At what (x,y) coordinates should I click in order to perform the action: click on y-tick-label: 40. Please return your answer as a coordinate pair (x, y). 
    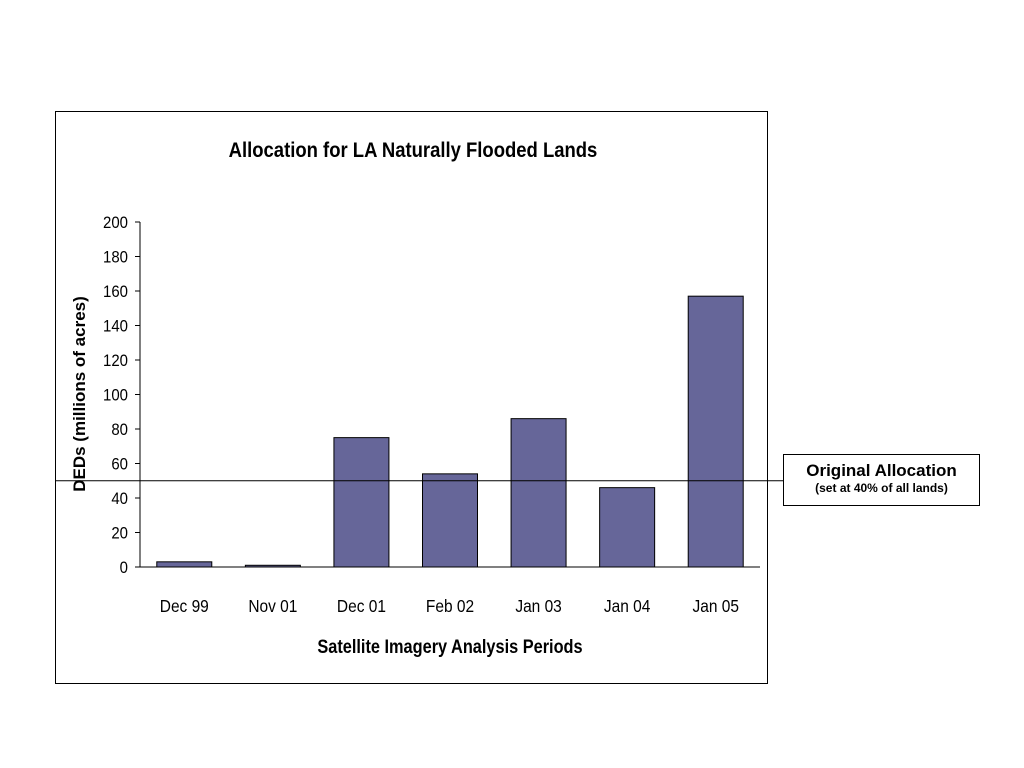
    Looking at the image, I should click on (119, 499).